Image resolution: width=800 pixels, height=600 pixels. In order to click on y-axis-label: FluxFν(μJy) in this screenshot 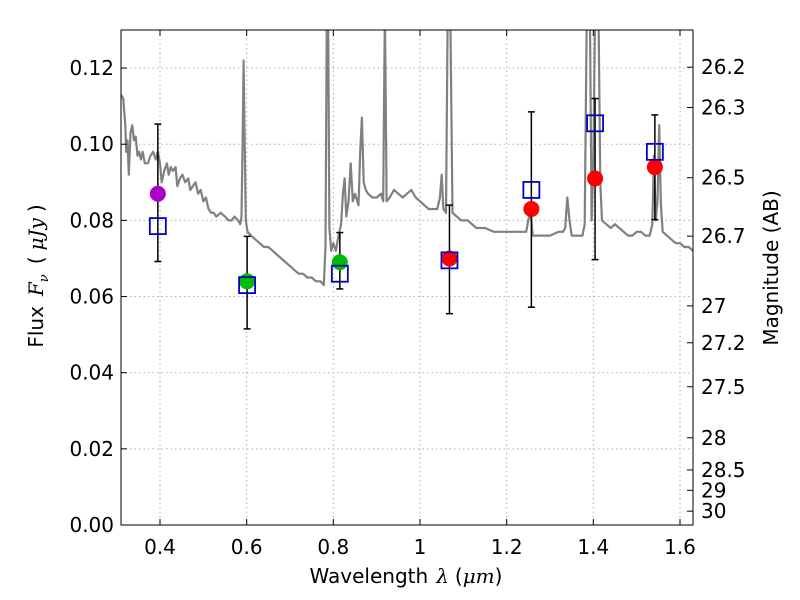, I will do `click(38, 275)`.